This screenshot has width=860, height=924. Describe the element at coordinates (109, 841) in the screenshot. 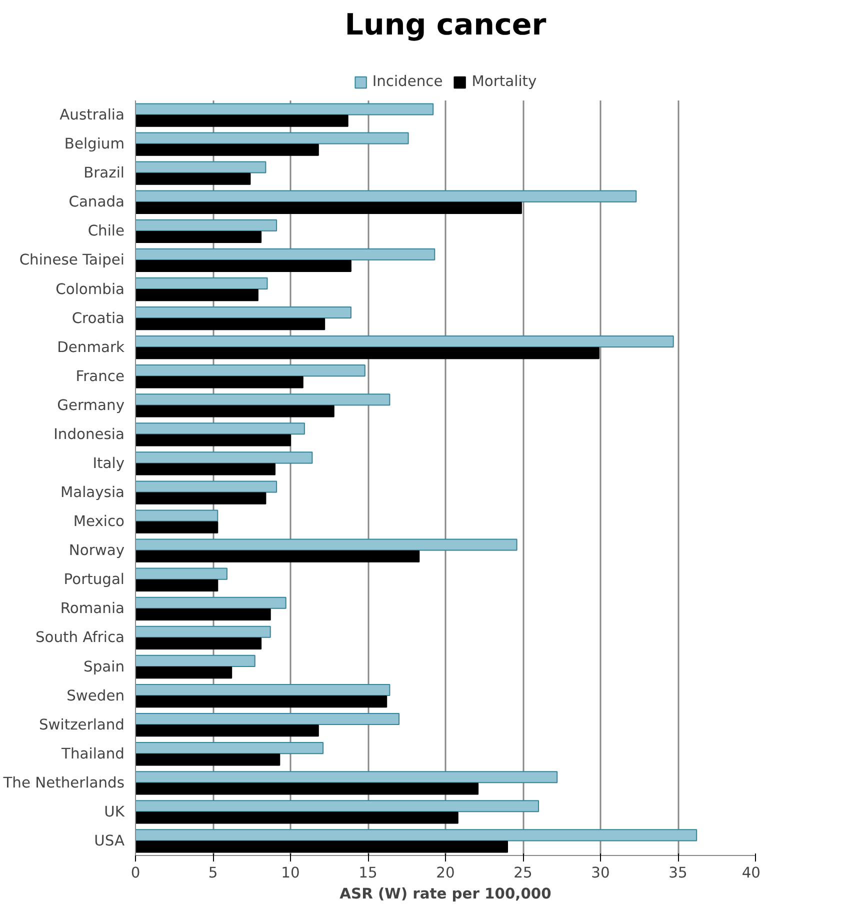

I see `y-tick-label: USA` at that location.